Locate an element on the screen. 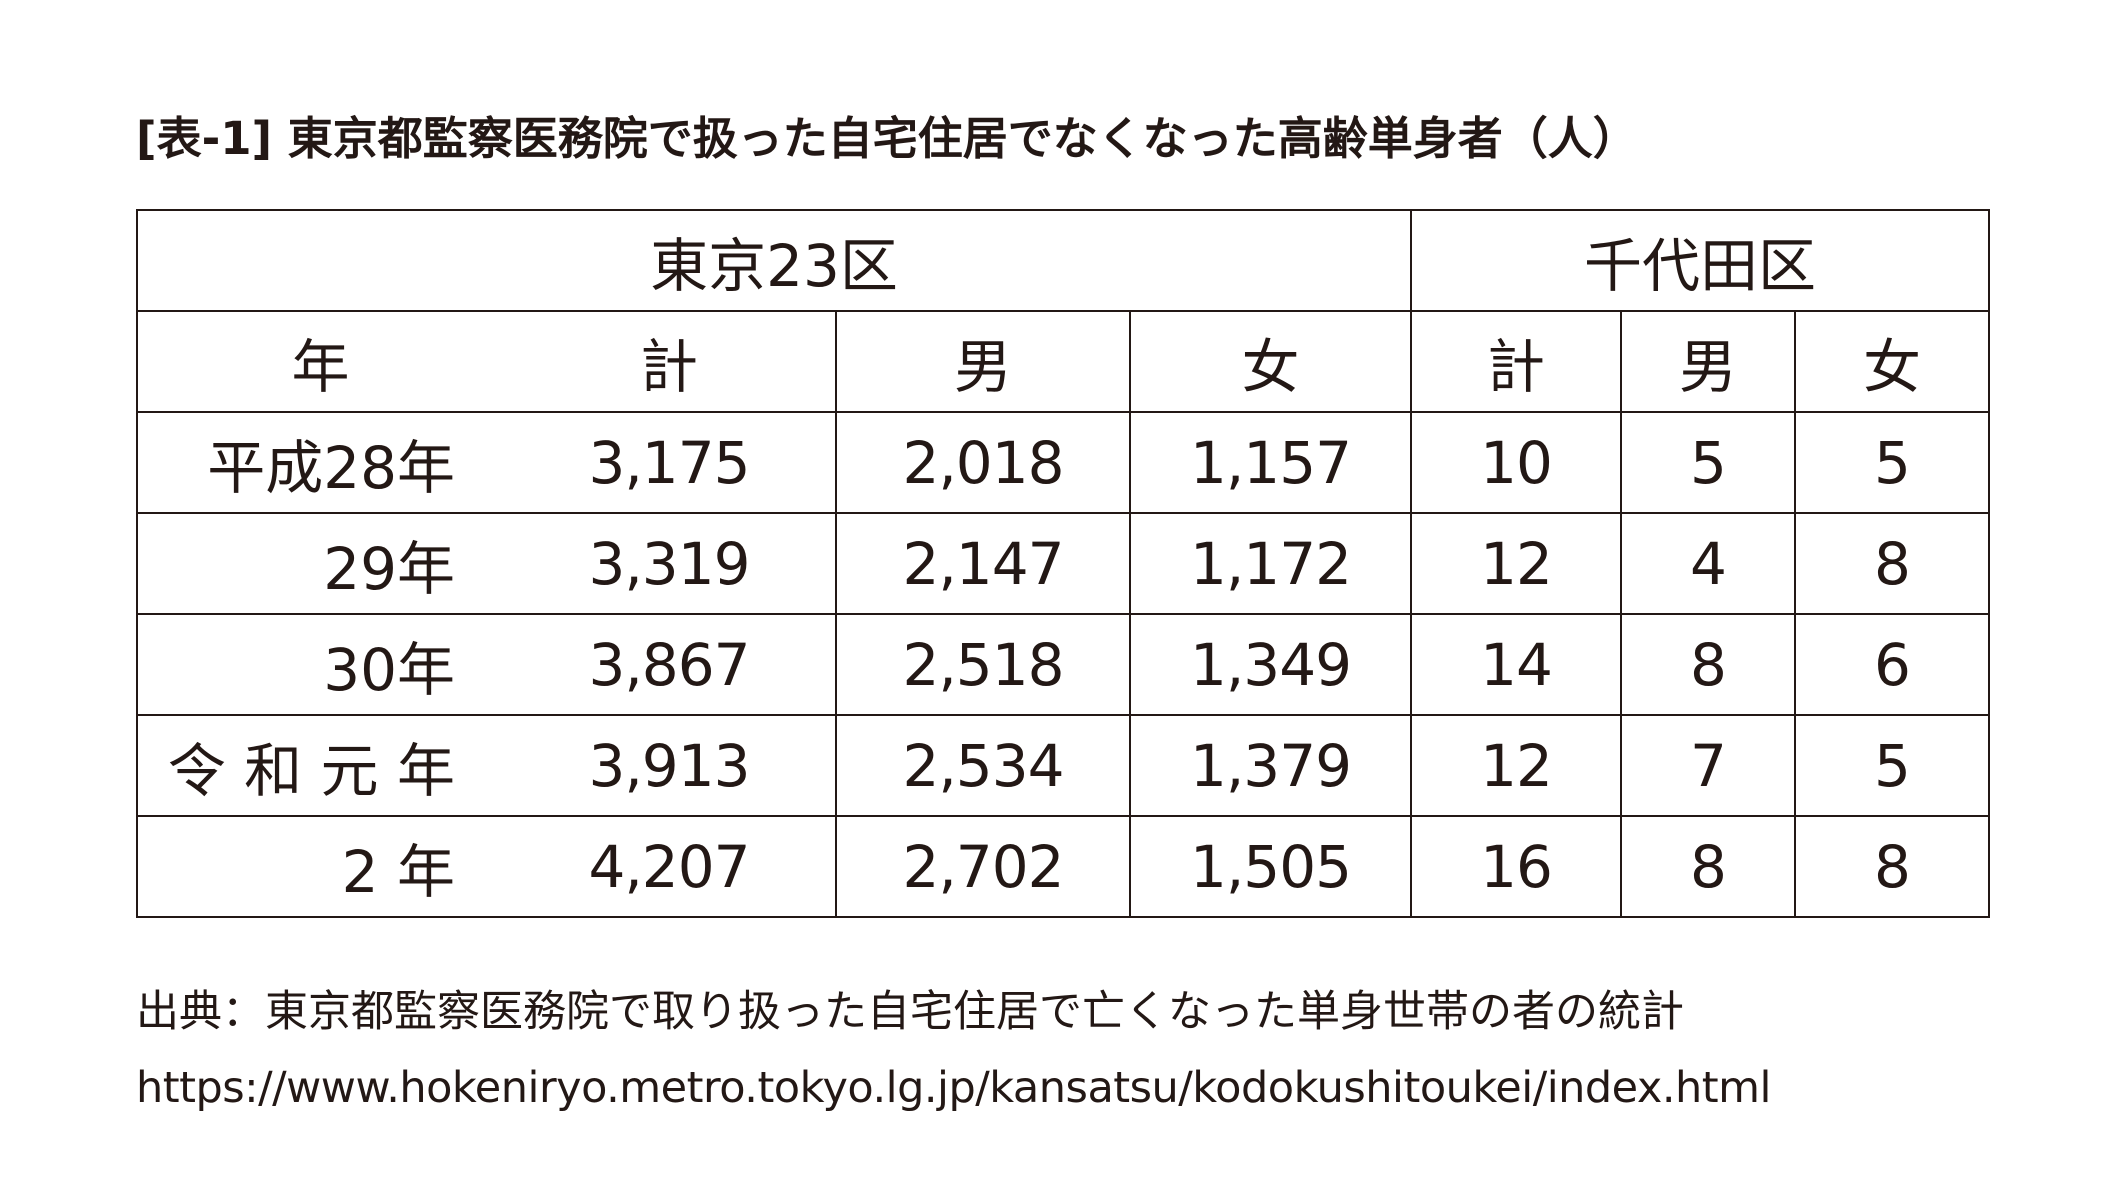 The width and height of the screenshot is (2114, 1202). table-row: 令 和 元 年 3,913 2,534 1,379 12 7 5 is located at coordinates (1063, 765).